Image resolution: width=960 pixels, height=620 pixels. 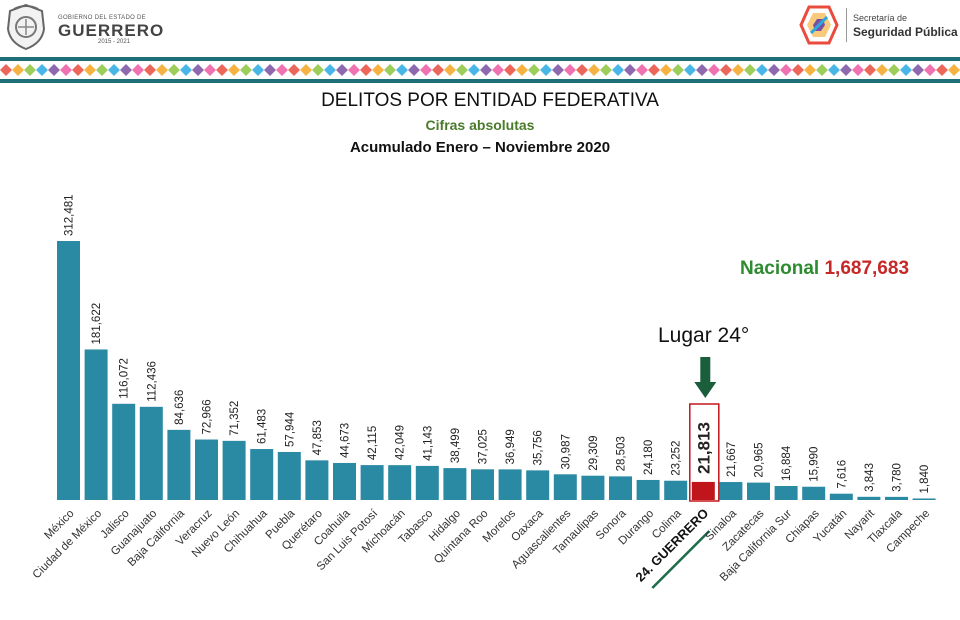 I want to click on value-label: 42,115, so click(x=373, y=443).